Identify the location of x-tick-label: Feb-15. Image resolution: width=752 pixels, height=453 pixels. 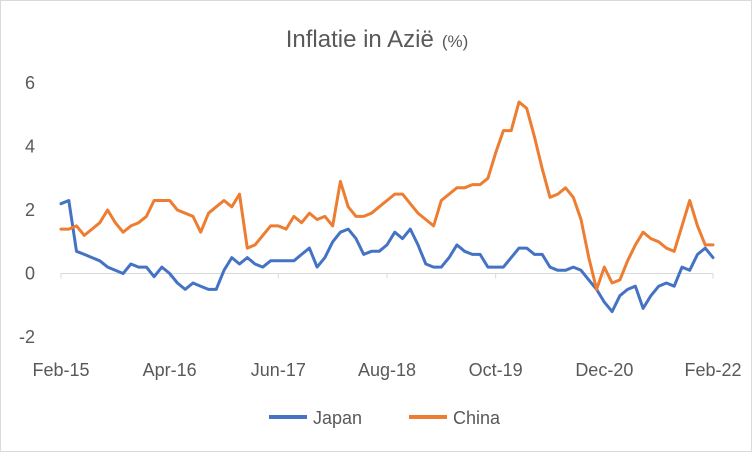
(60, 370).